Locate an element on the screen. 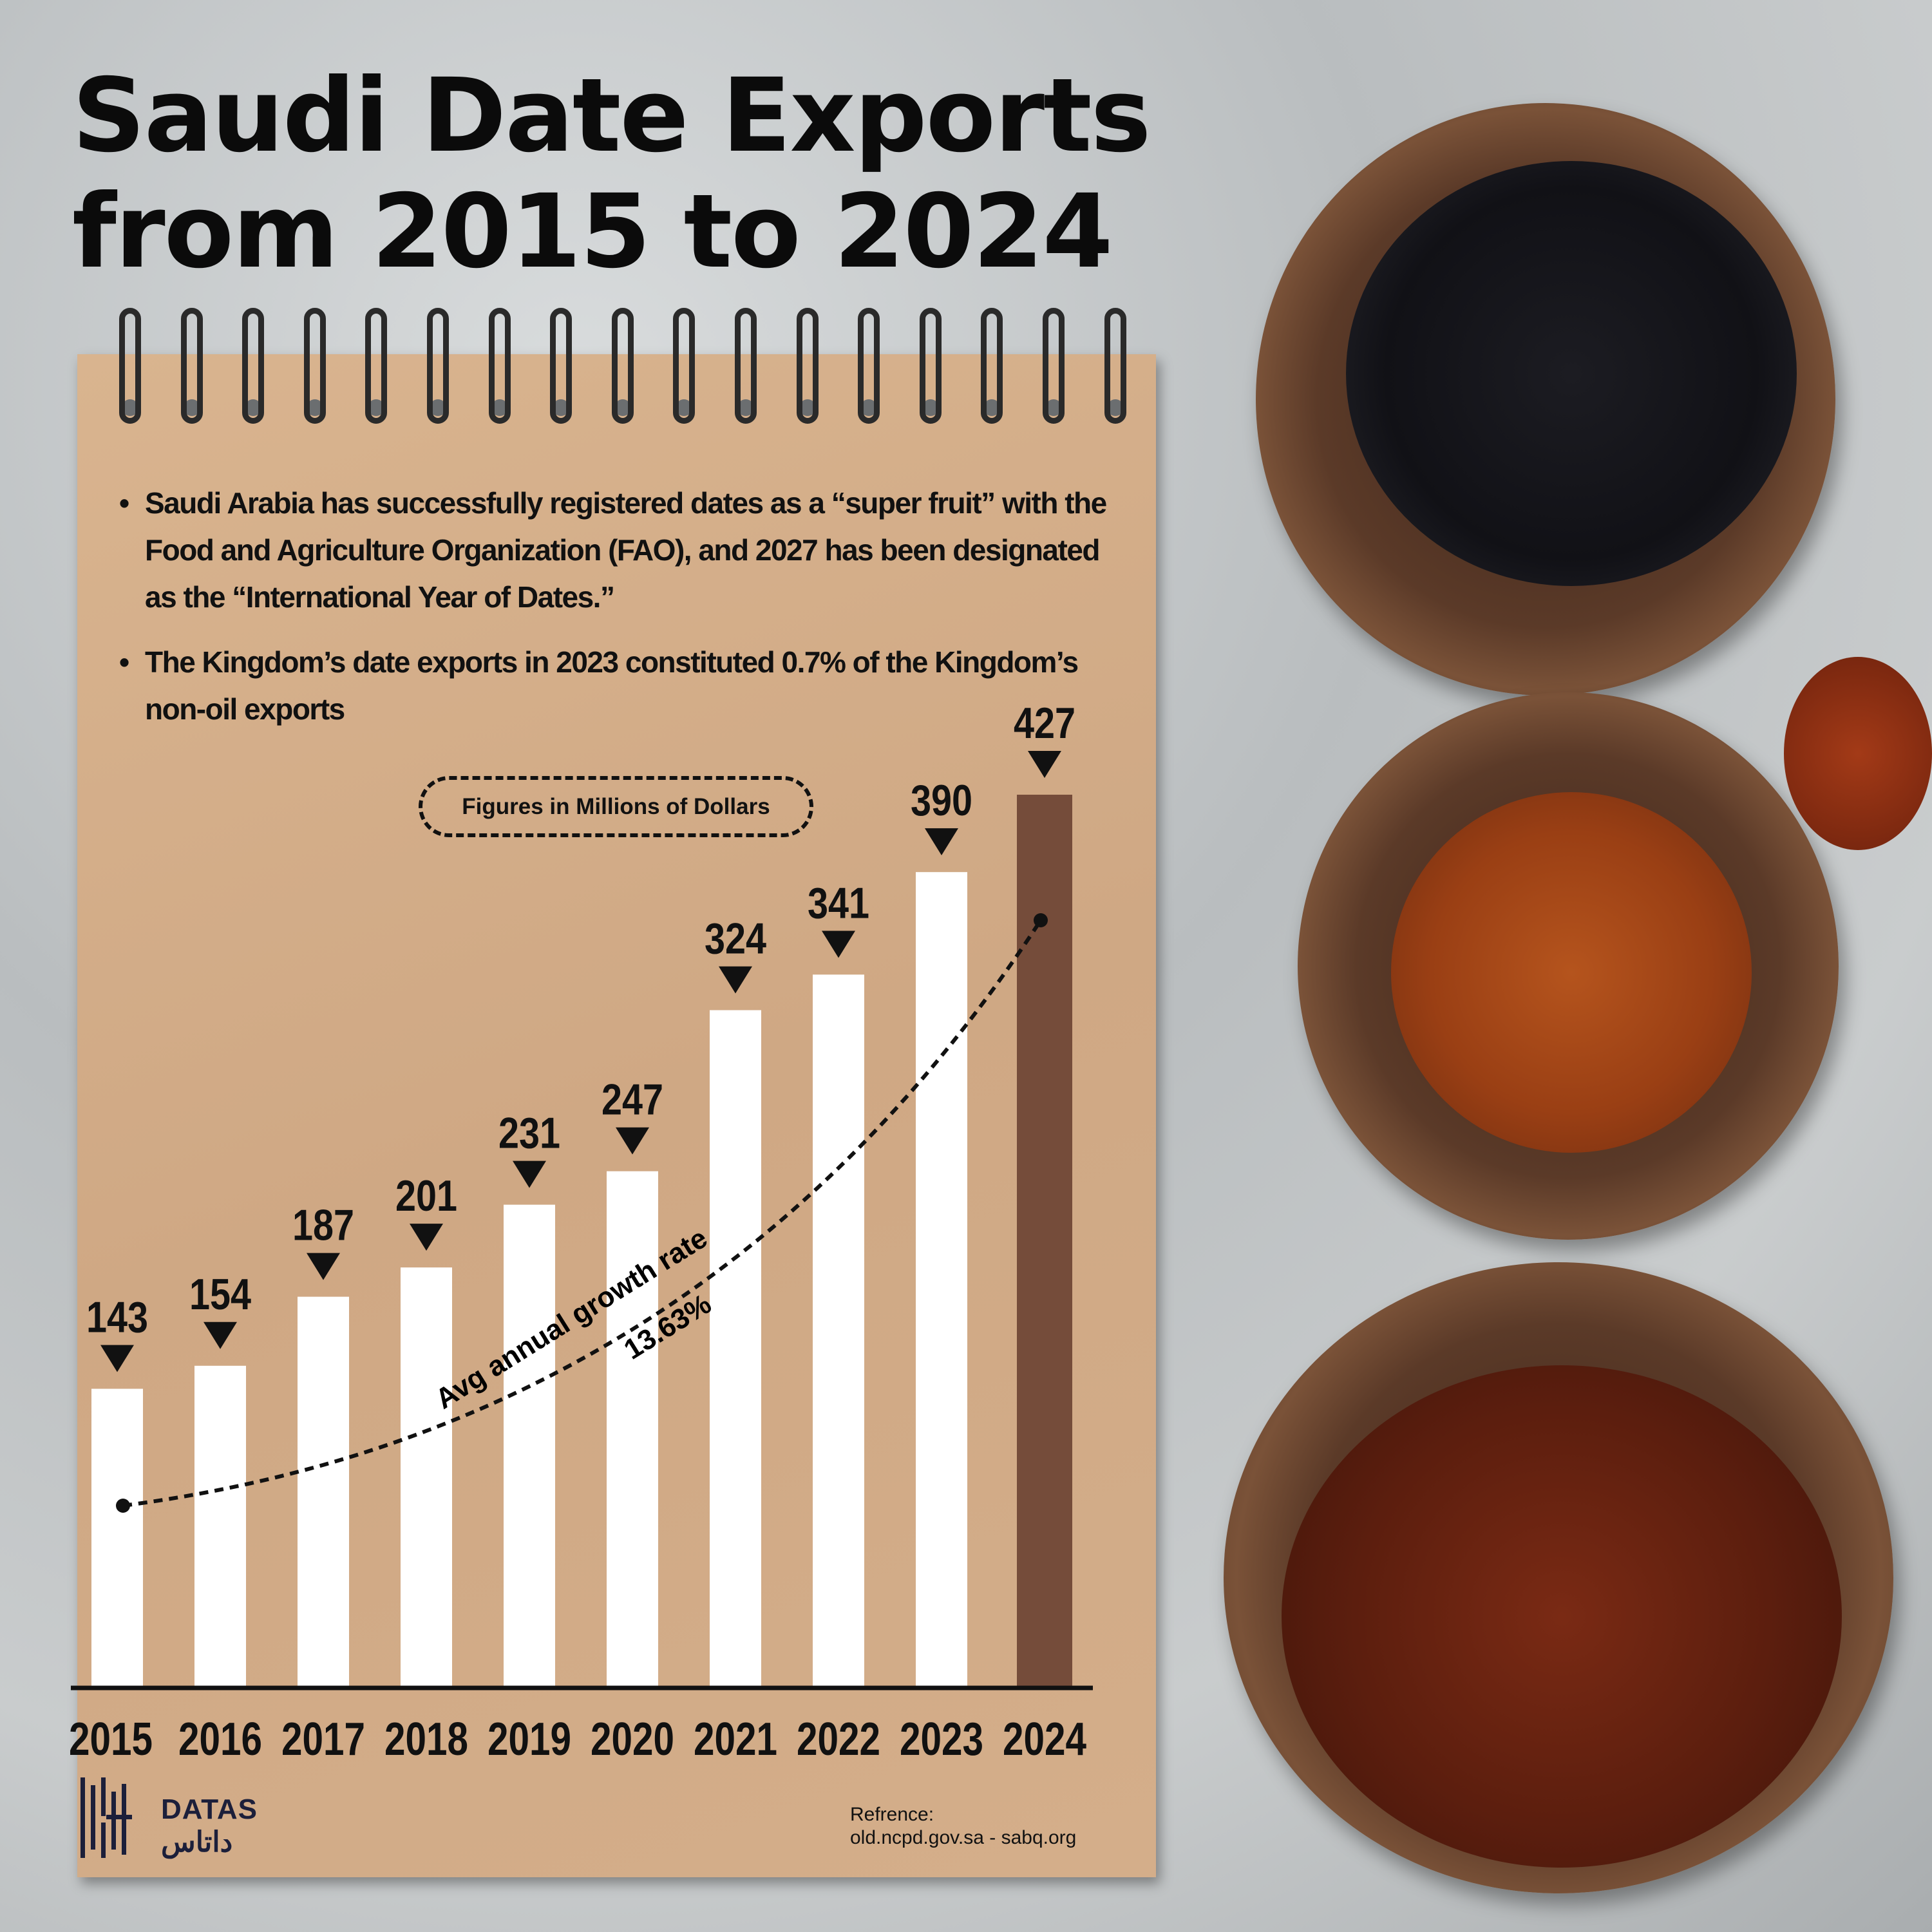  raisins-image is located at coordinates (1572, 373).